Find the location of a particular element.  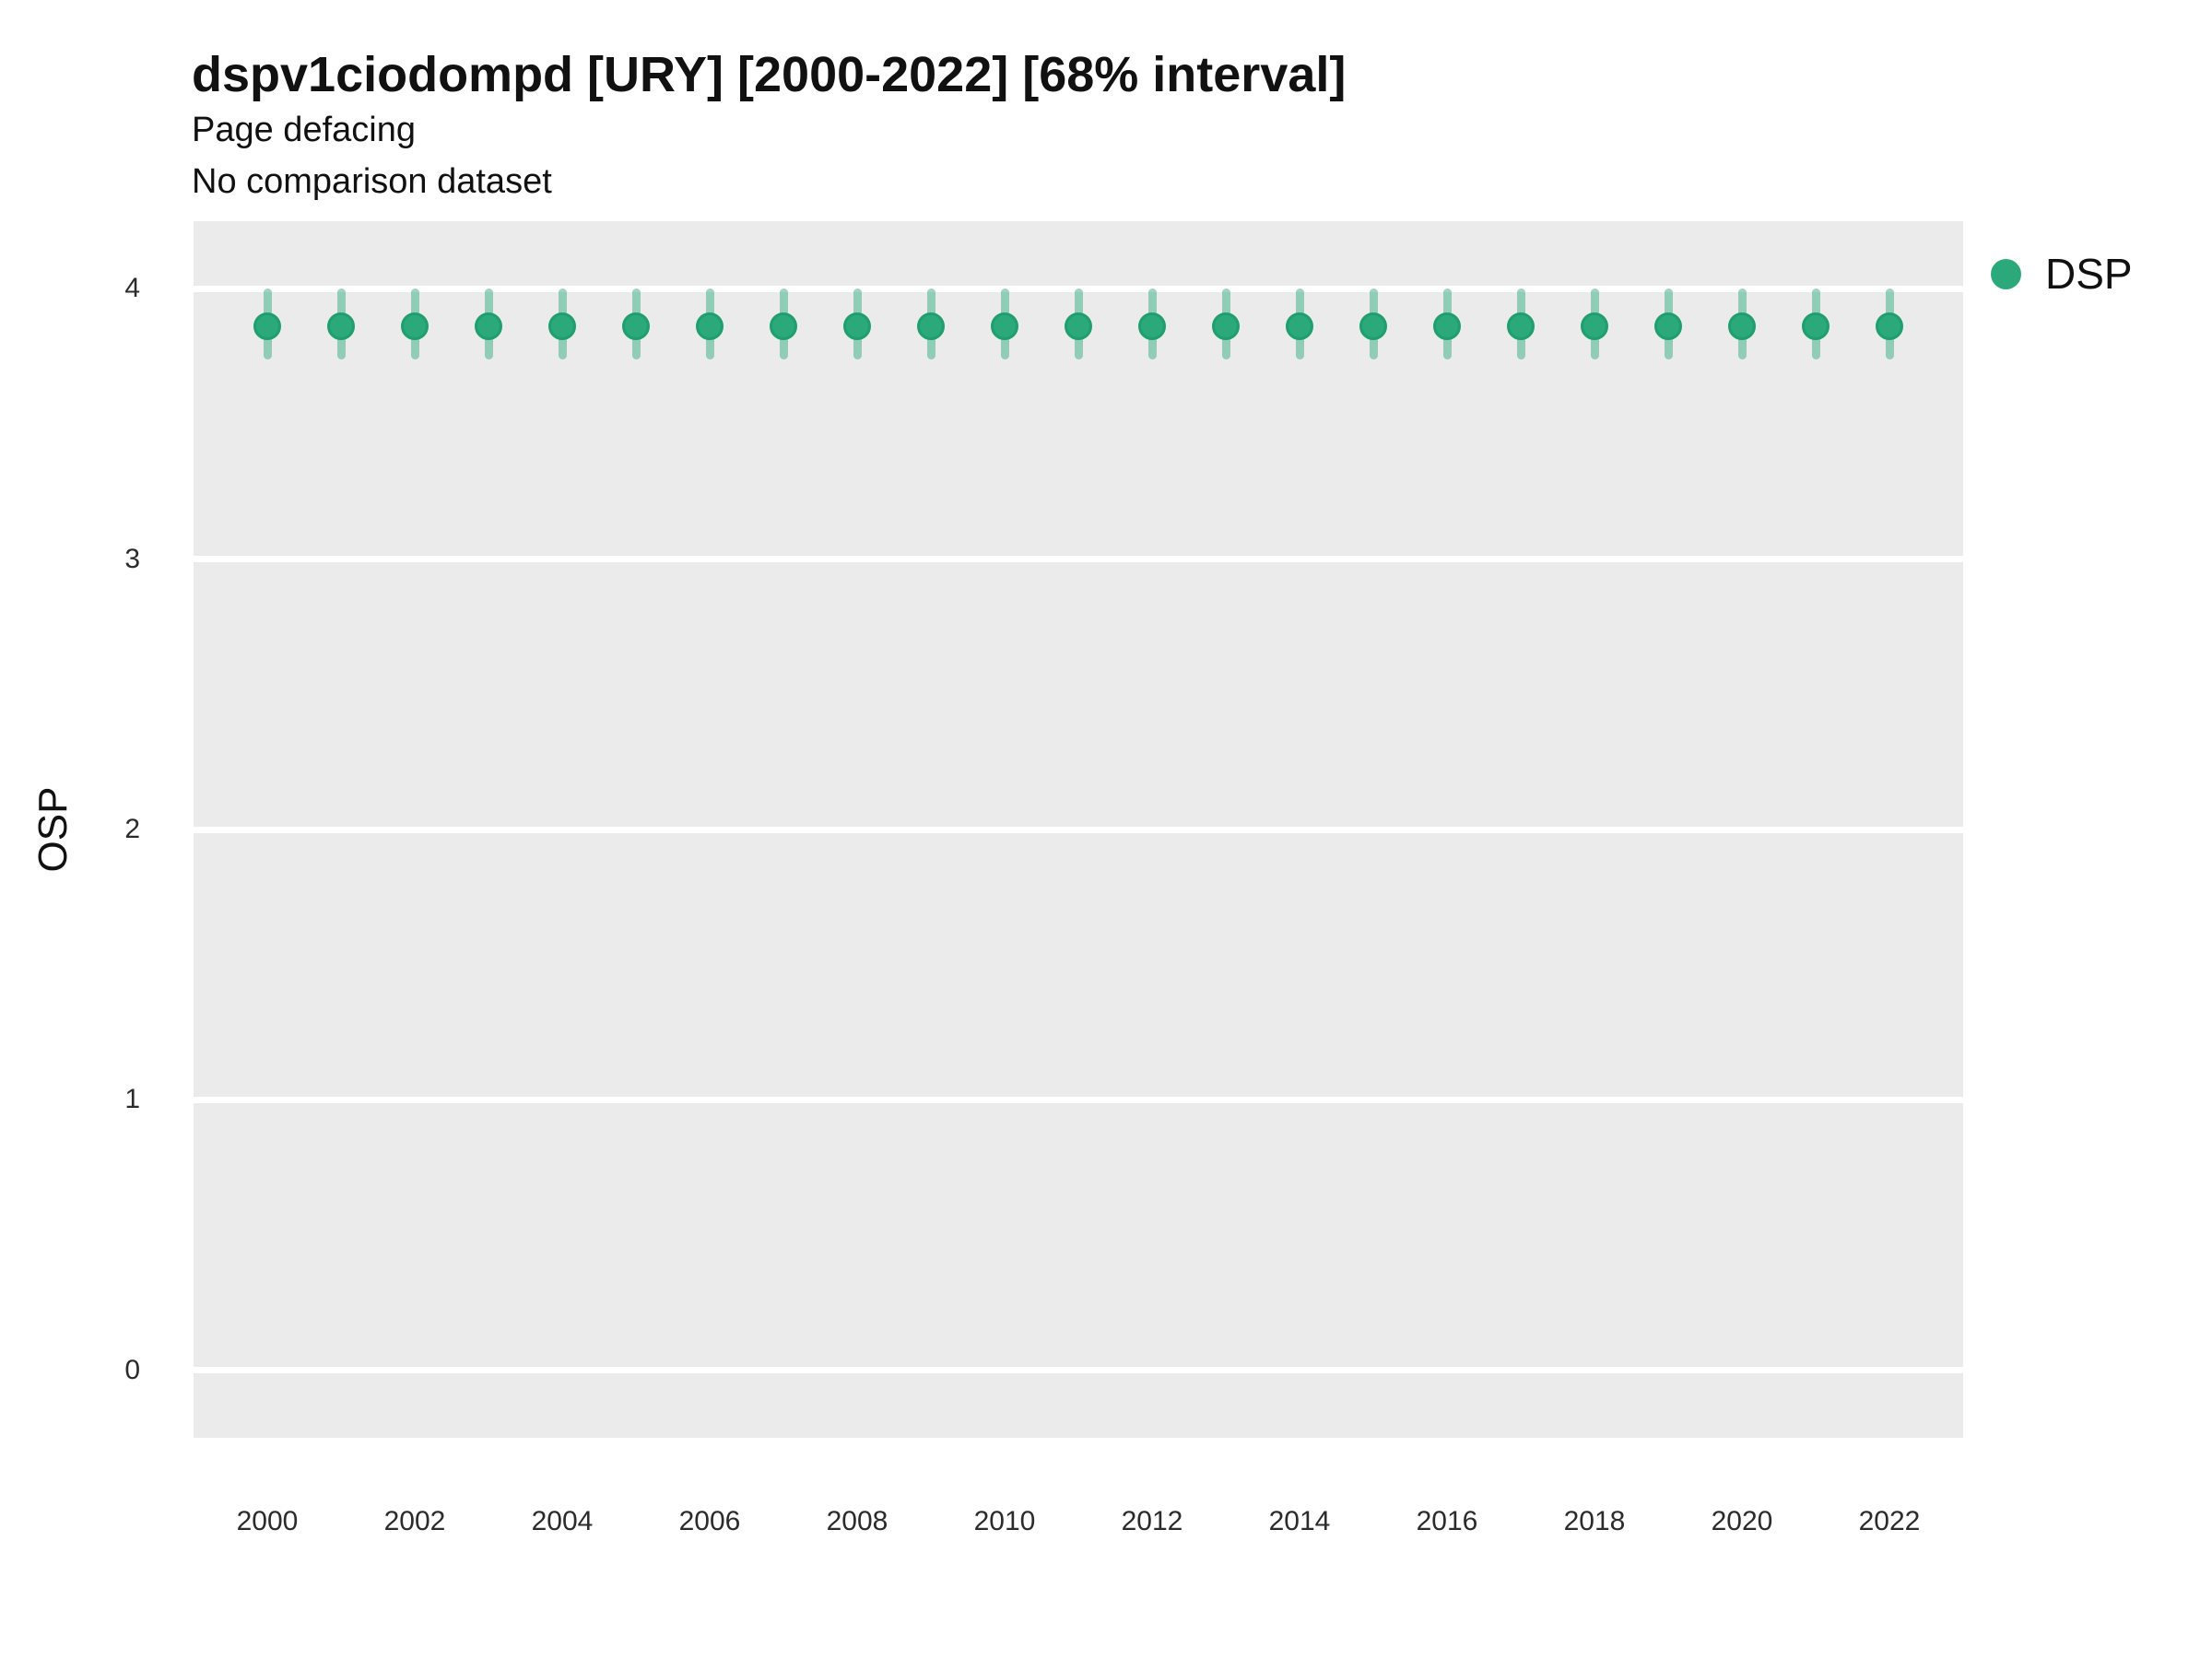

y-tick-label: 4 is located at coordinates (132, 288).